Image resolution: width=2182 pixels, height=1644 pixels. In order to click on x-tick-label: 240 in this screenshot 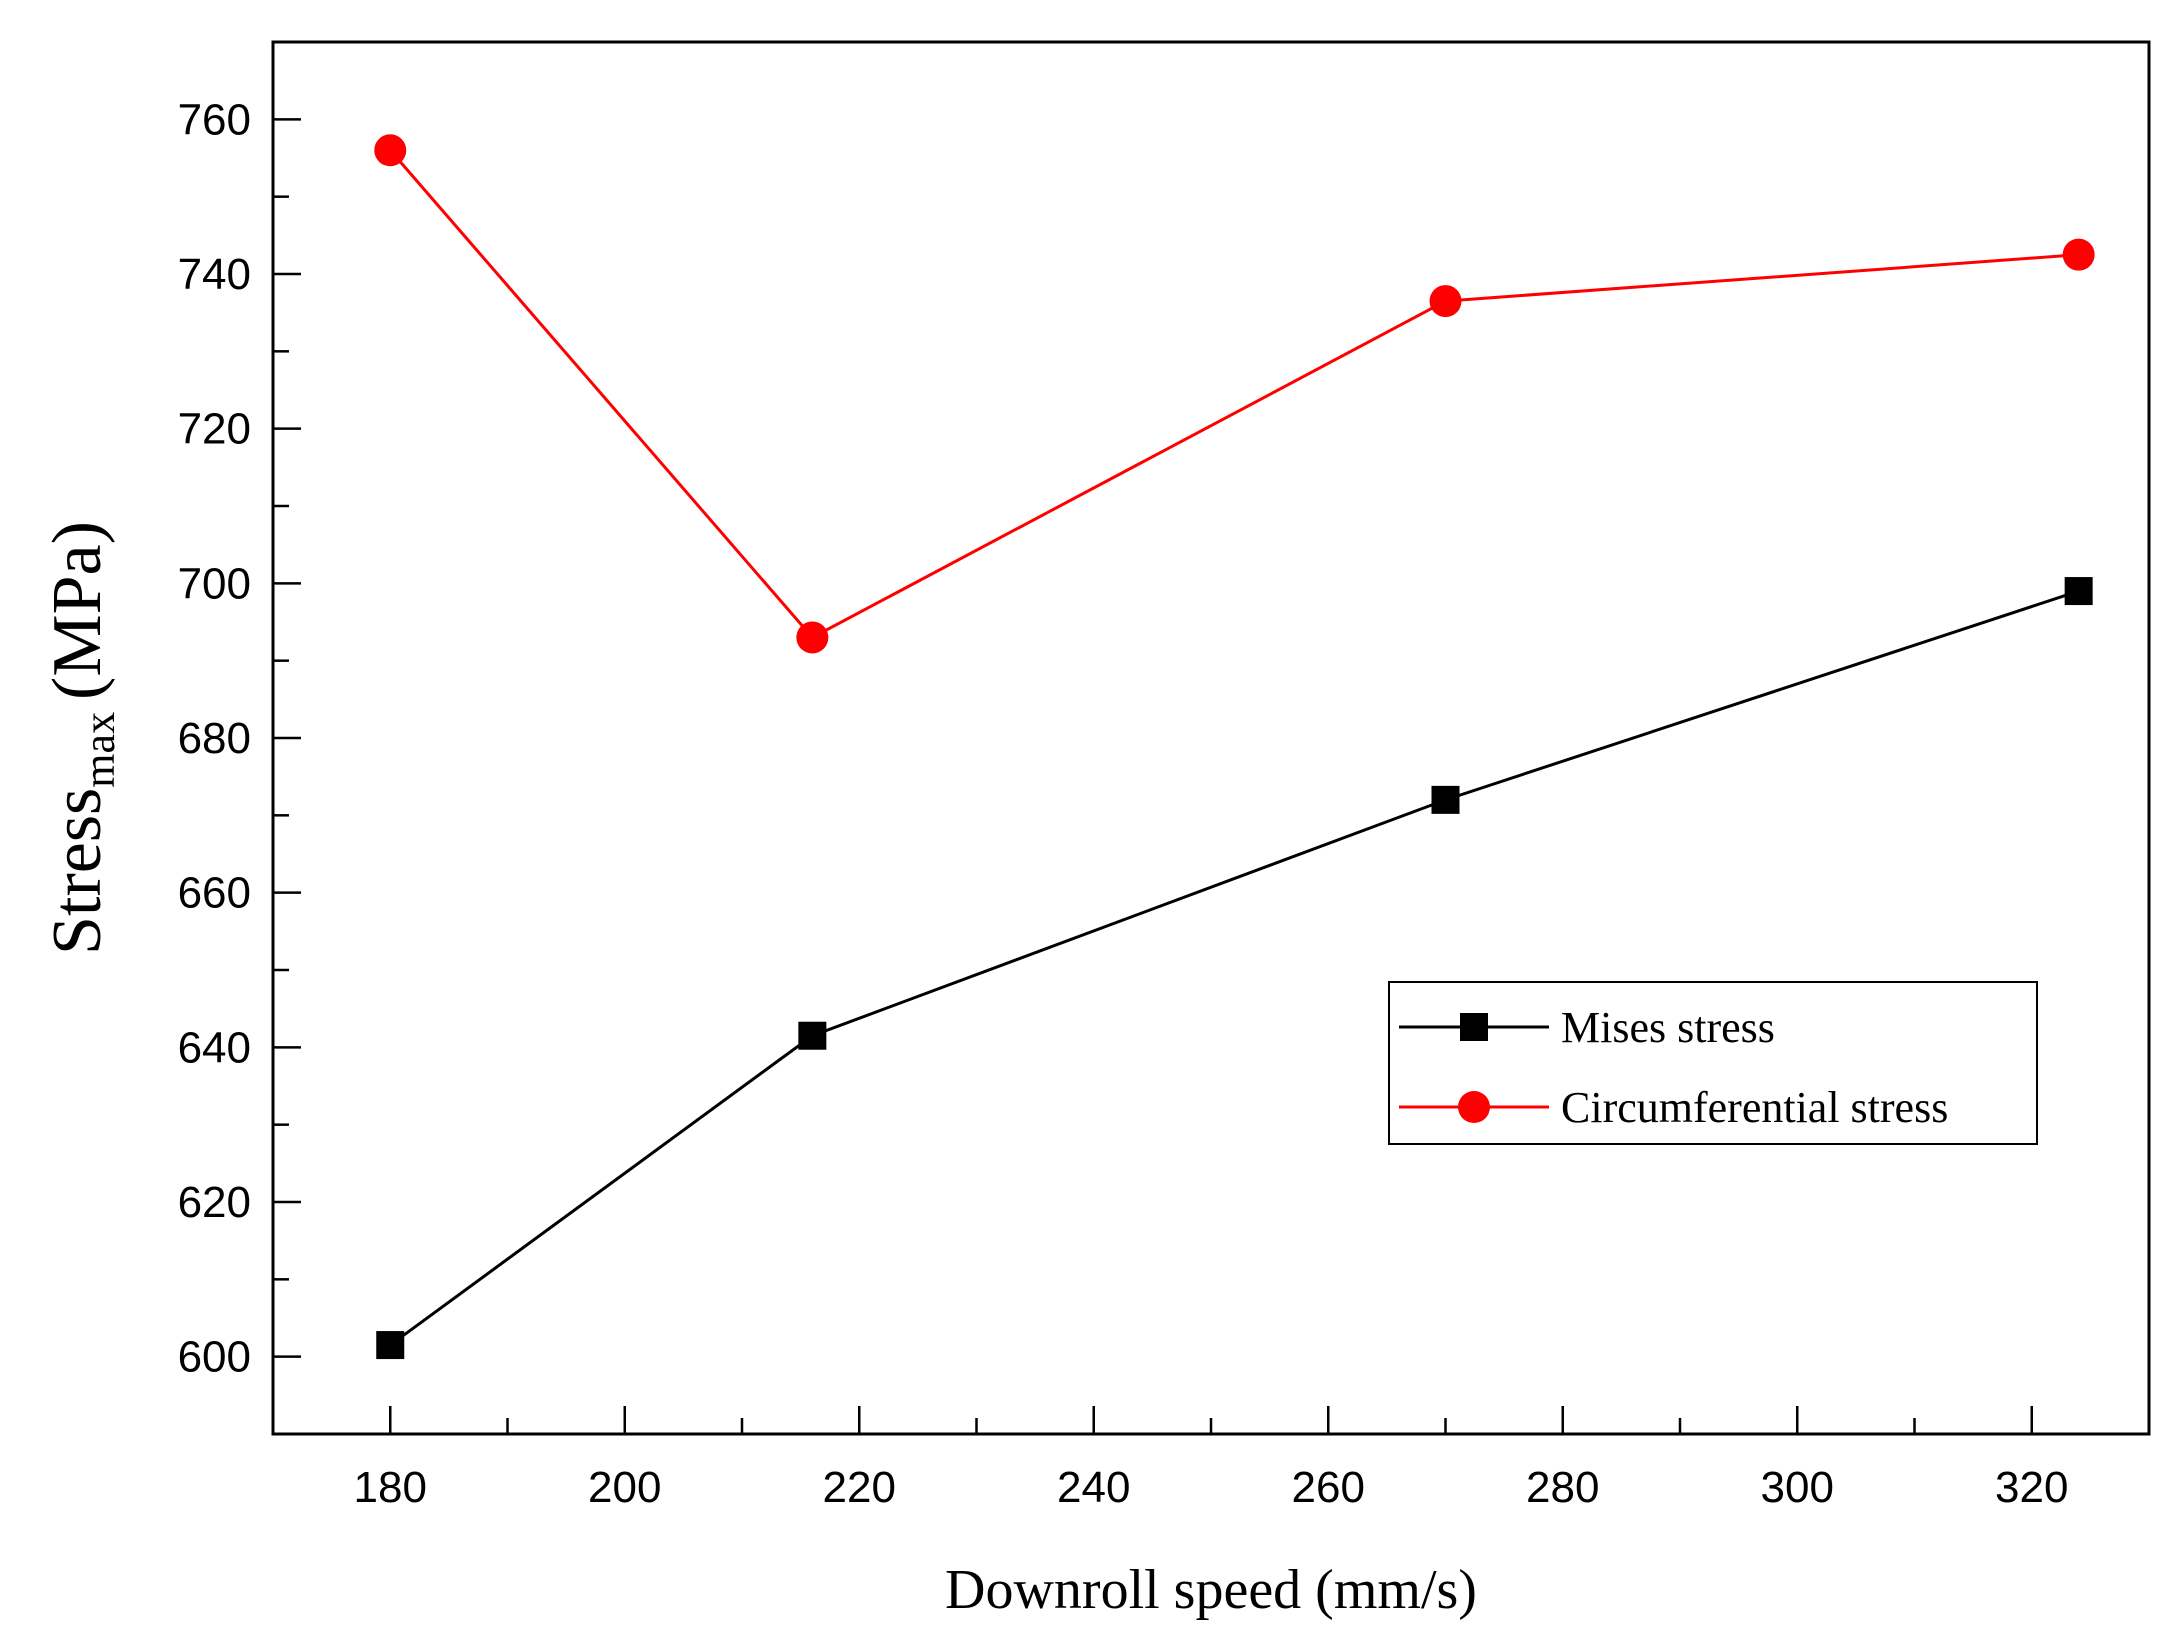, I will do `click(1093, 1487)`.